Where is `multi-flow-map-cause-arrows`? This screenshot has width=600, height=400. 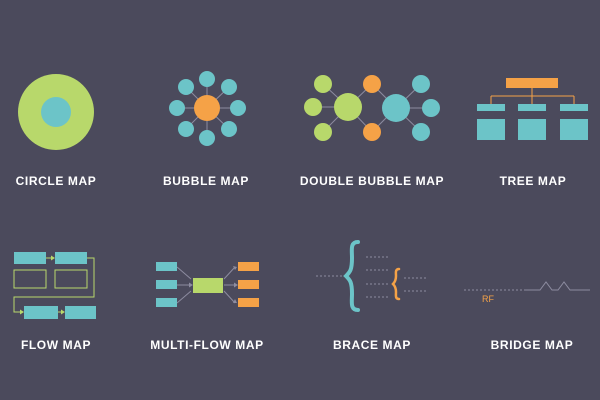 multi-flow-map-cause-arrows is located at coordinates (184, 285).